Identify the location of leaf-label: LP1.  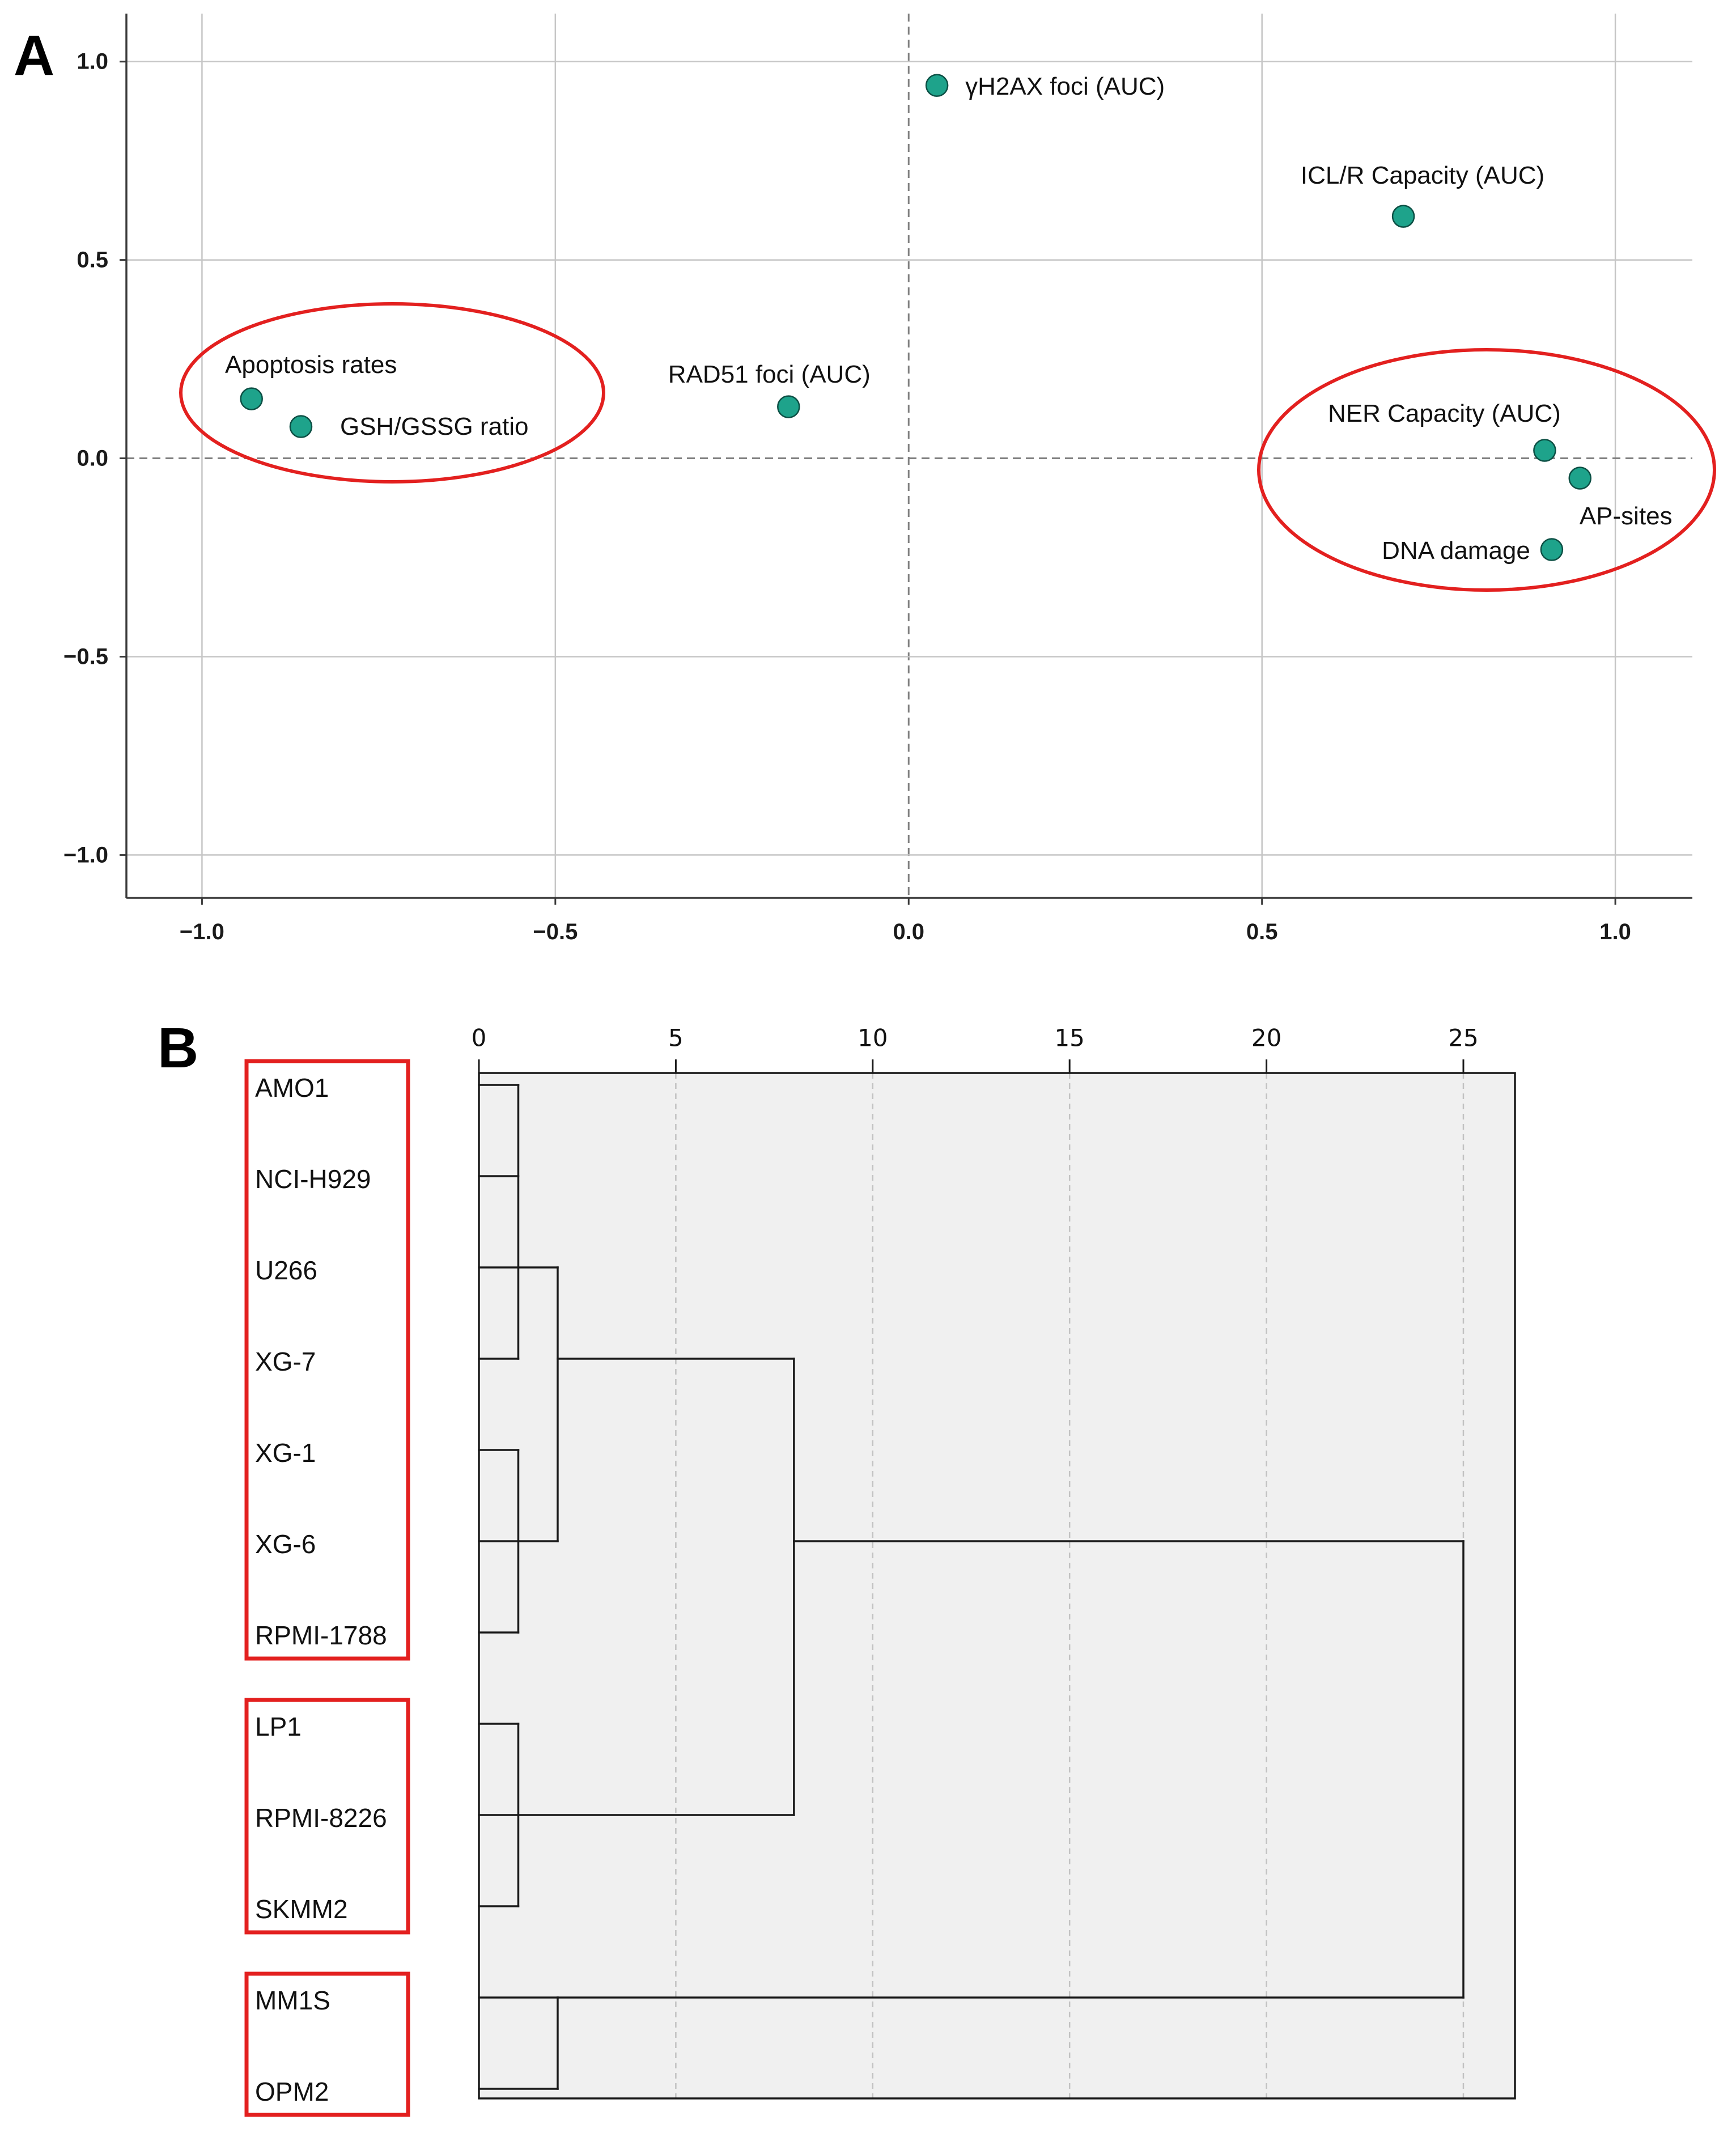
(278, 1726).